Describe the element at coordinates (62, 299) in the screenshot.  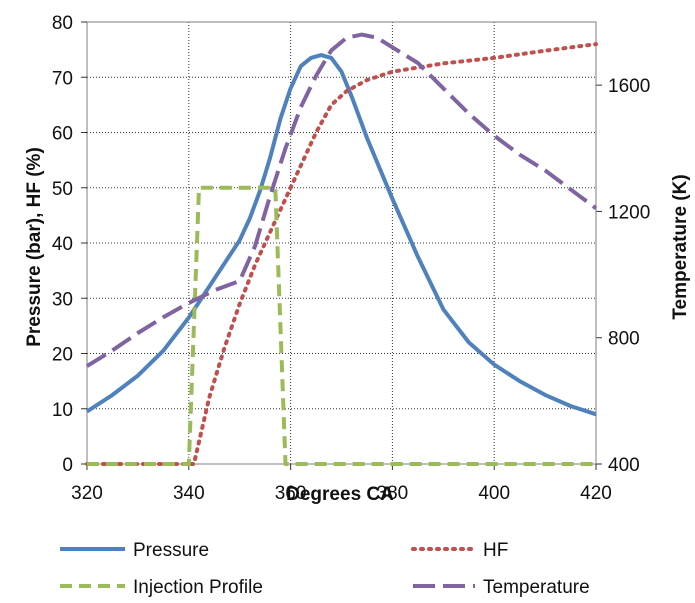
I see `y-tick-label: 30` at that location.